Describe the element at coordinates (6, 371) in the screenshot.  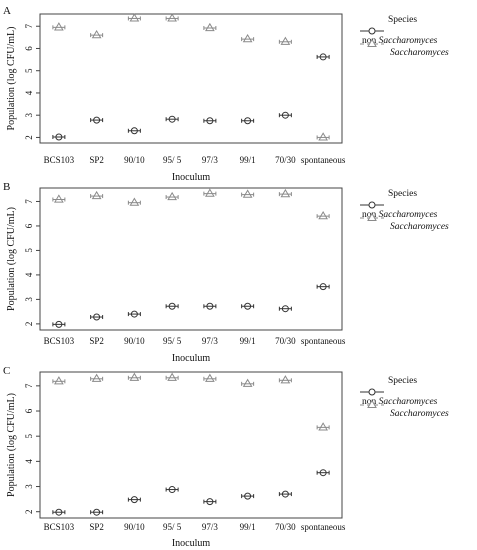
I see `panel-letter: C` at that location.